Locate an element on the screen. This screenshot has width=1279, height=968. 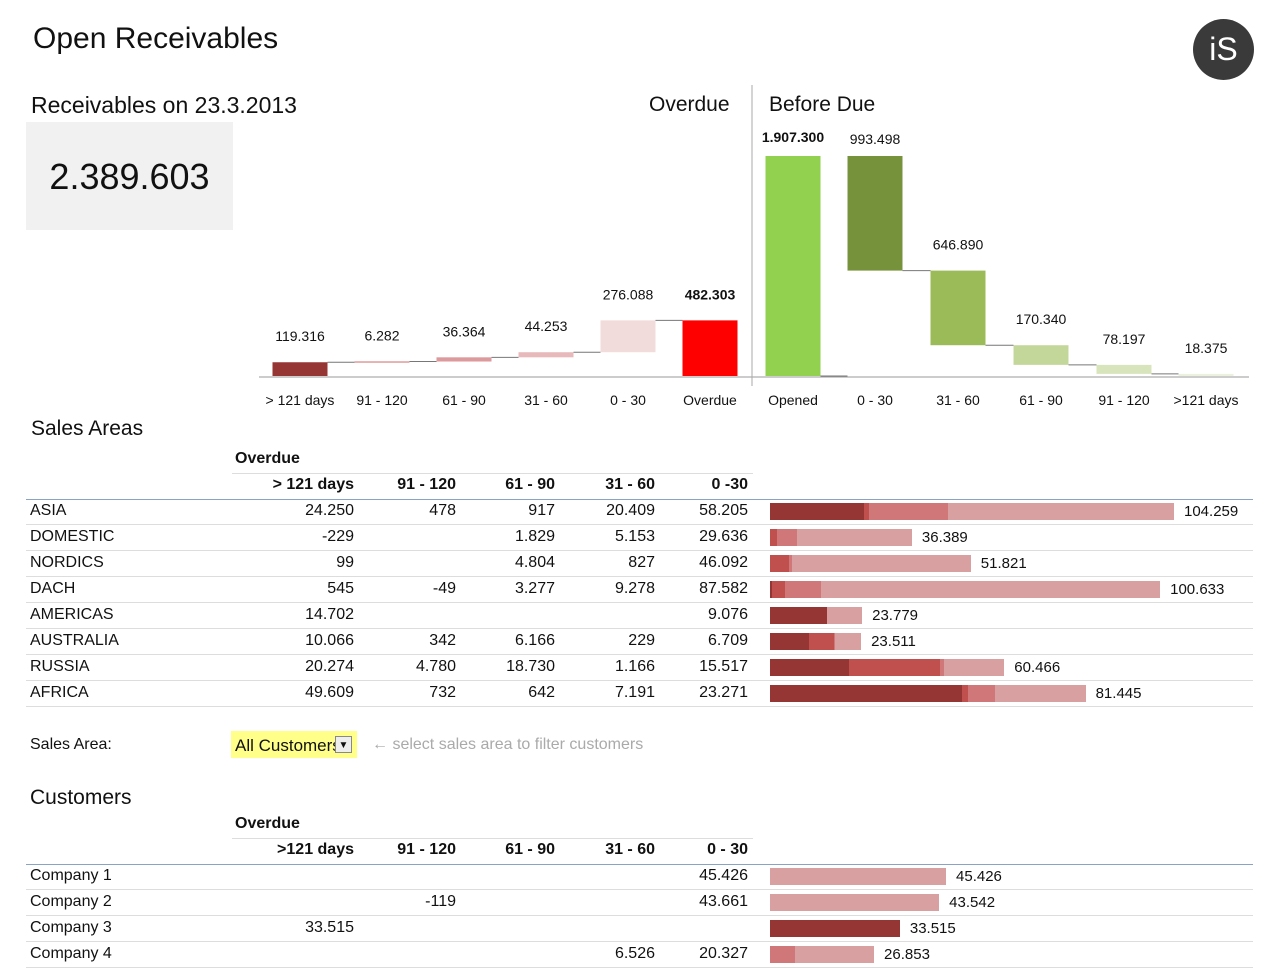
sales-row-name: DACH is located at coordinates (52, 589).